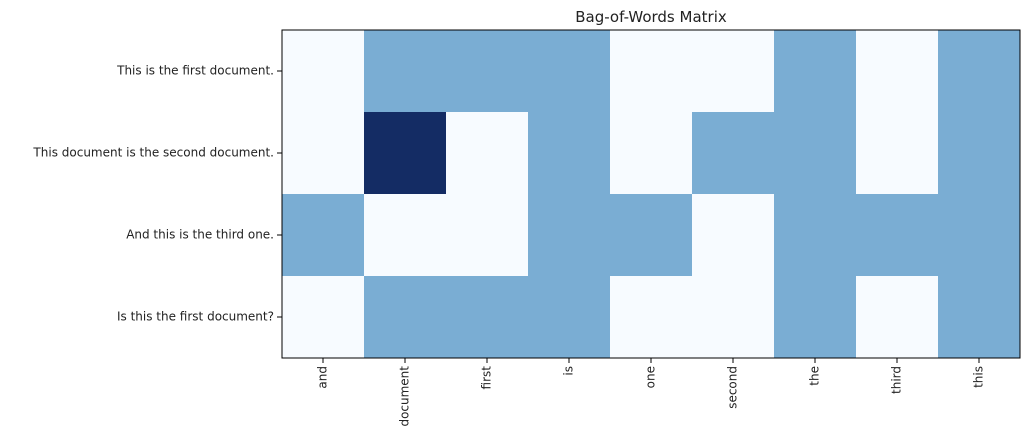 Image resolution: width=1024 pixels, height=441 pixels. I want to click on x-tick-label: second, so click(733, 387).